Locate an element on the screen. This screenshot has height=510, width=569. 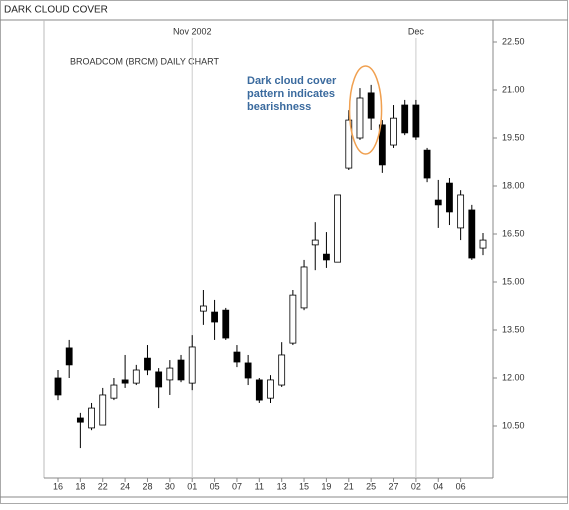
annotation: bearishness is located at coordinates (279, 107).